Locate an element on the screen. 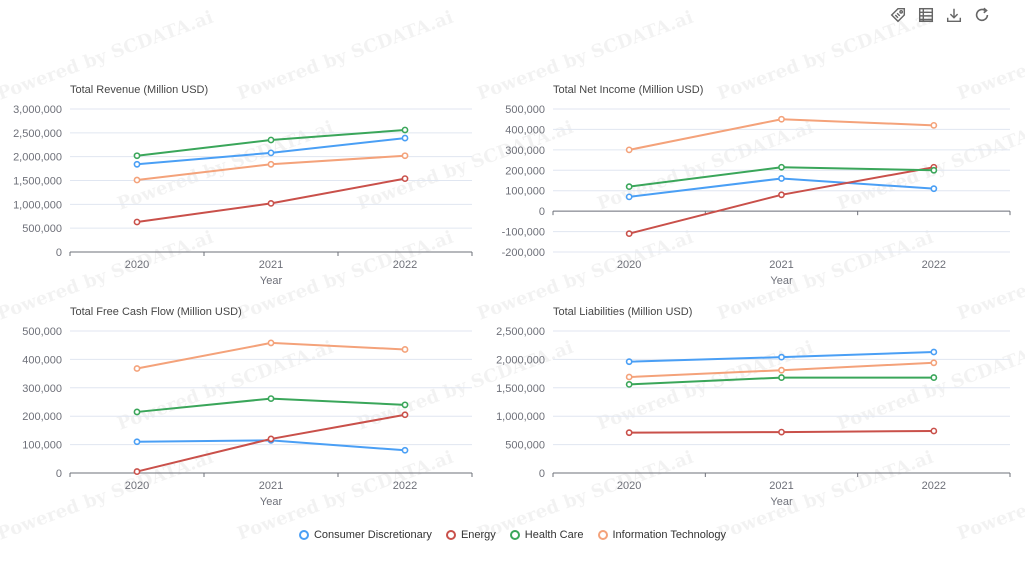  legend-item-energy: Energy is located at coordinates (470, 535).